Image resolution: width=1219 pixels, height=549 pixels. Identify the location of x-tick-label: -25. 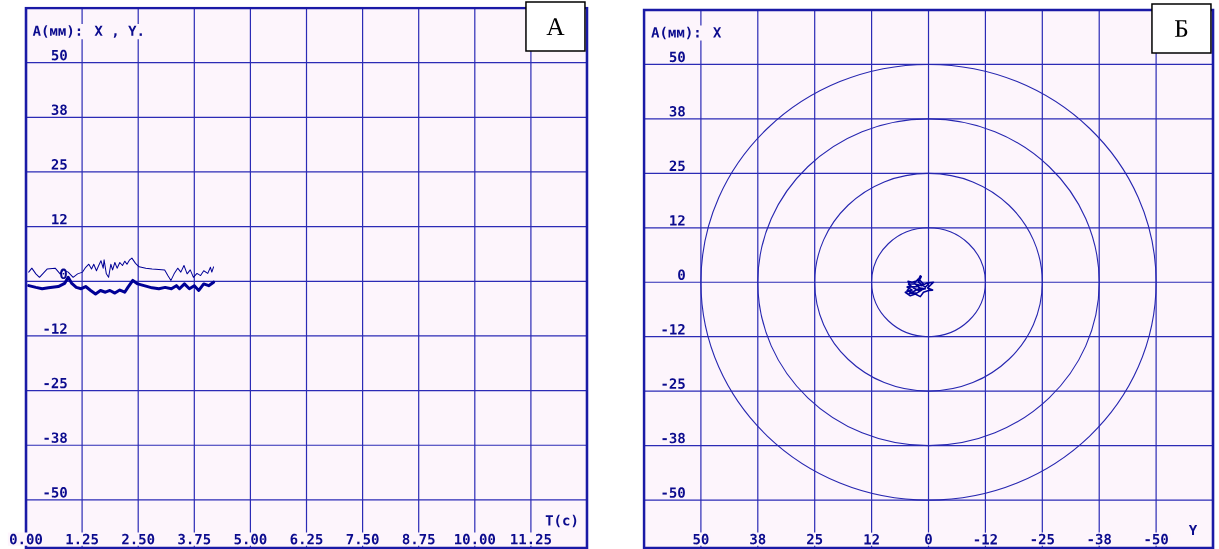
(1042, 539).